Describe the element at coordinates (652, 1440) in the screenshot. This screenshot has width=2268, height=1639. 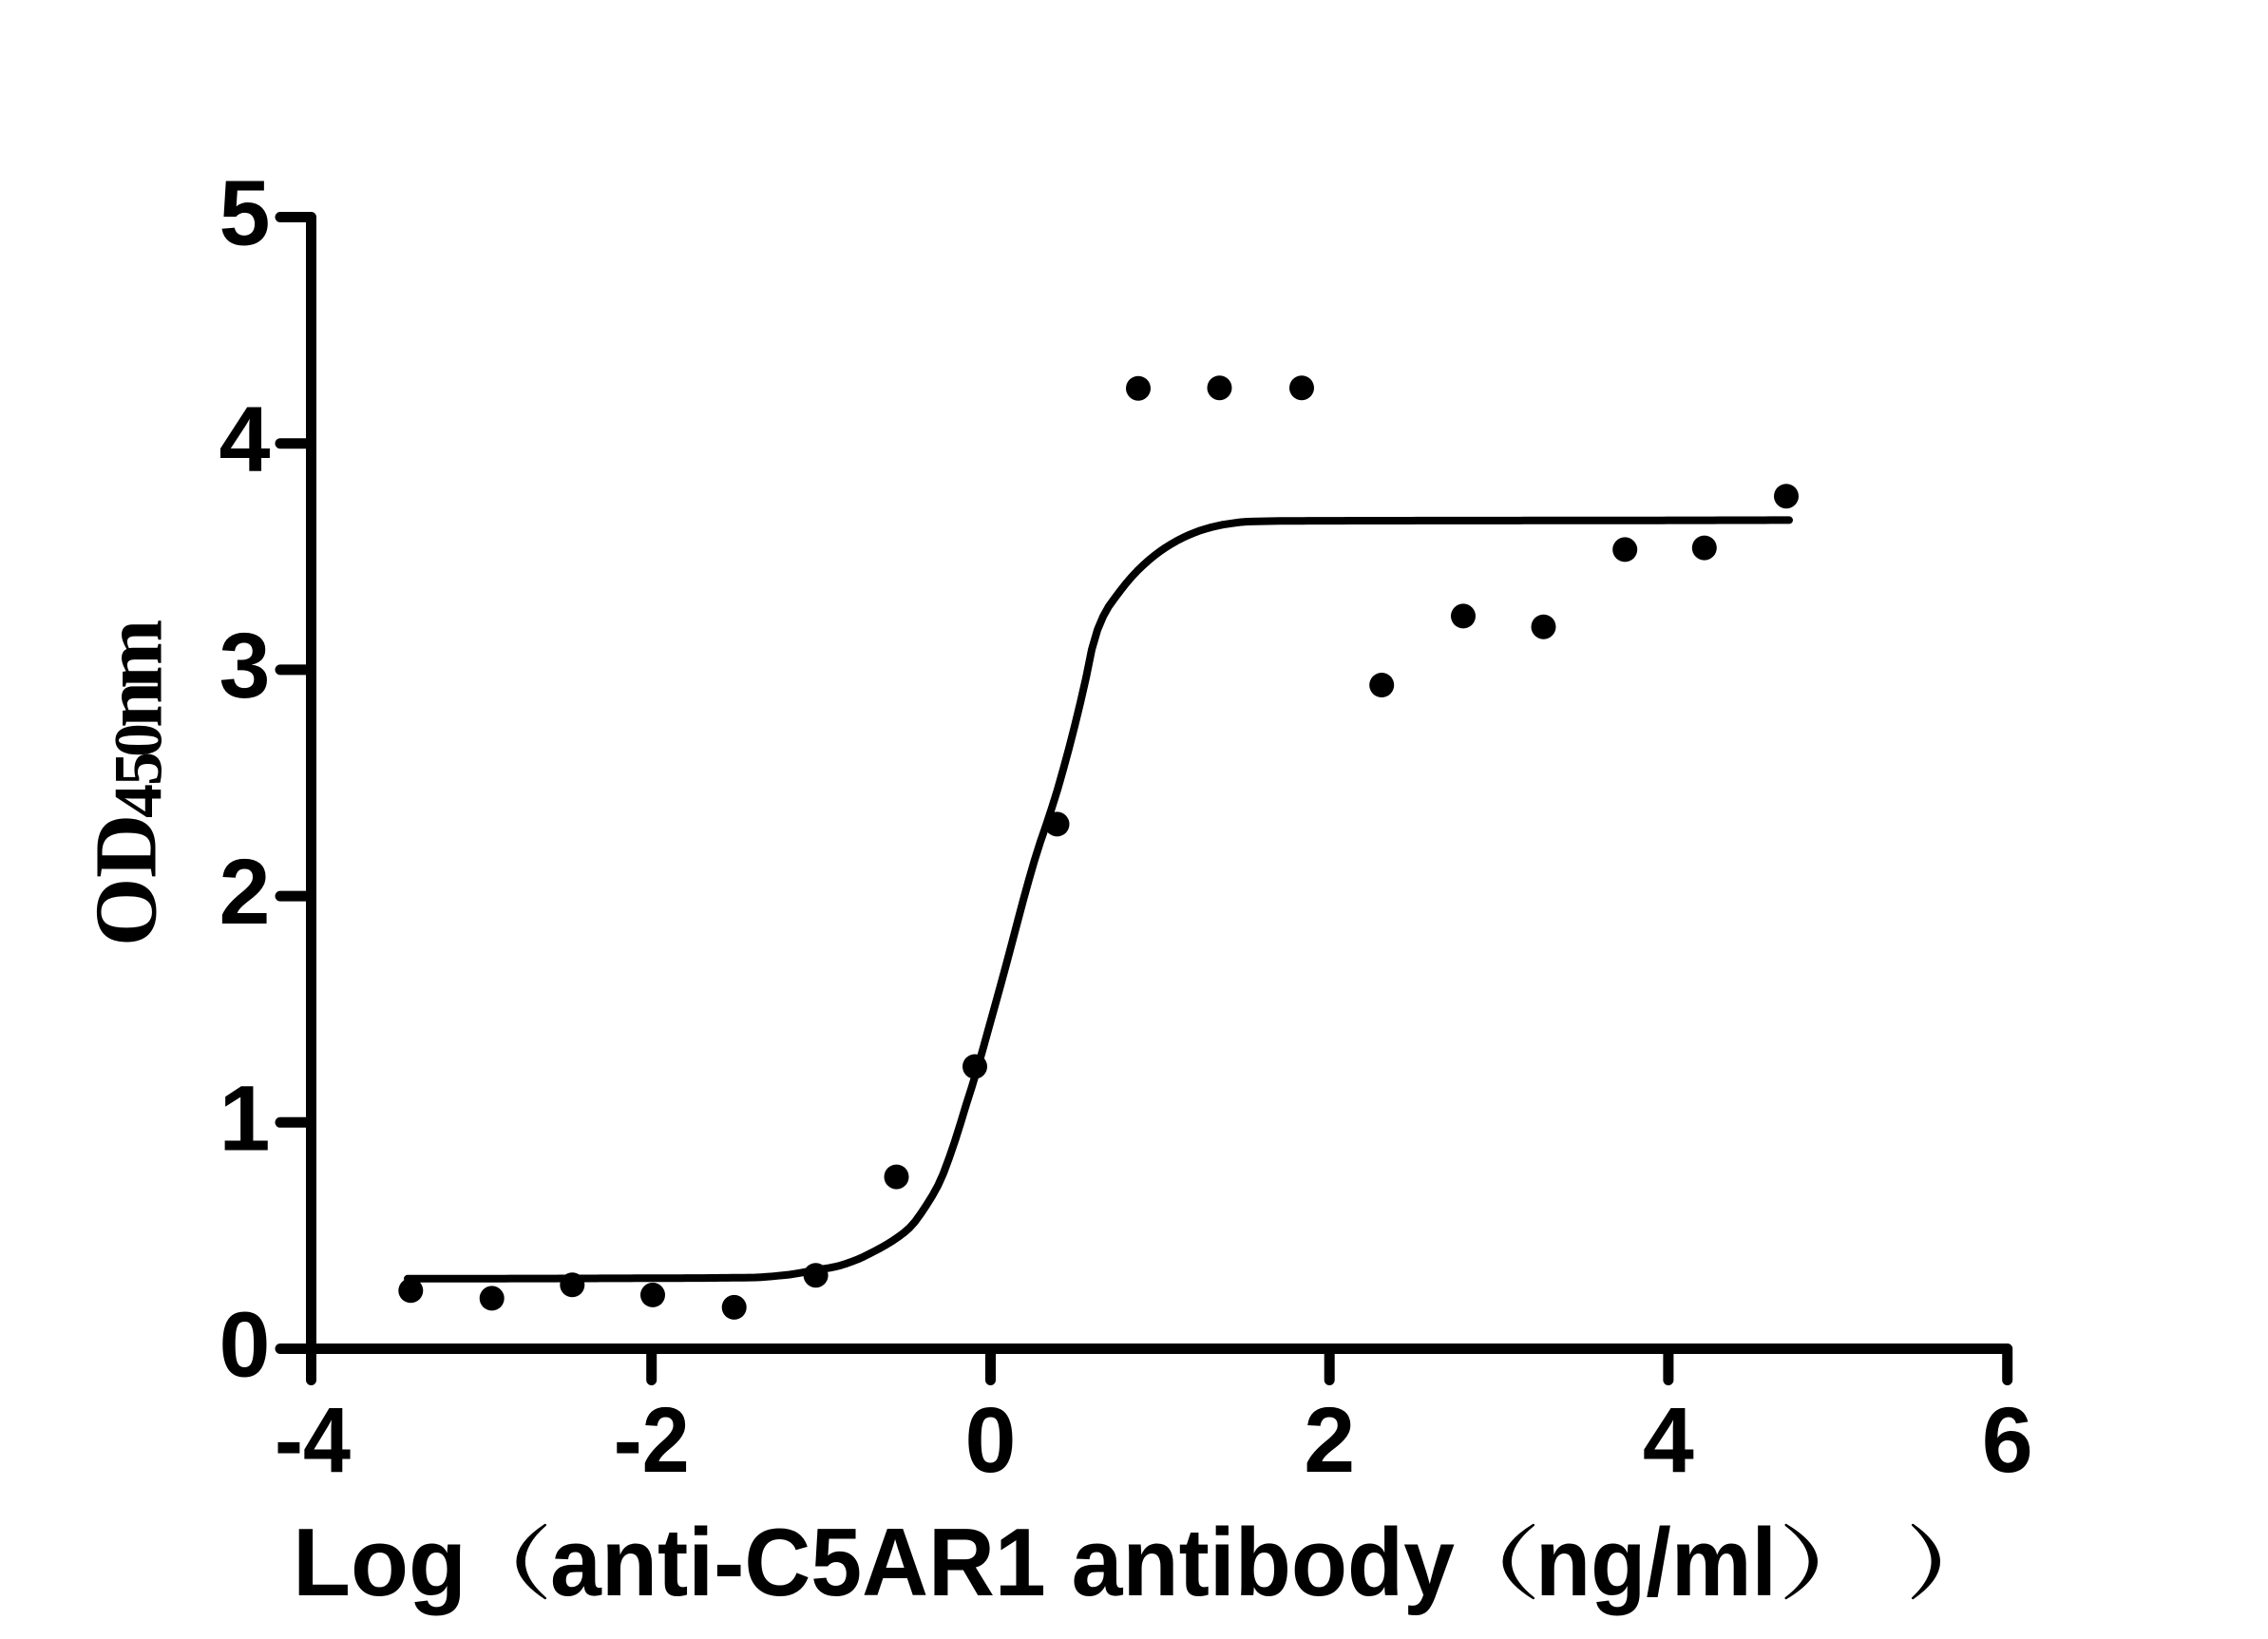
I see `svg-text: -2` at that location.